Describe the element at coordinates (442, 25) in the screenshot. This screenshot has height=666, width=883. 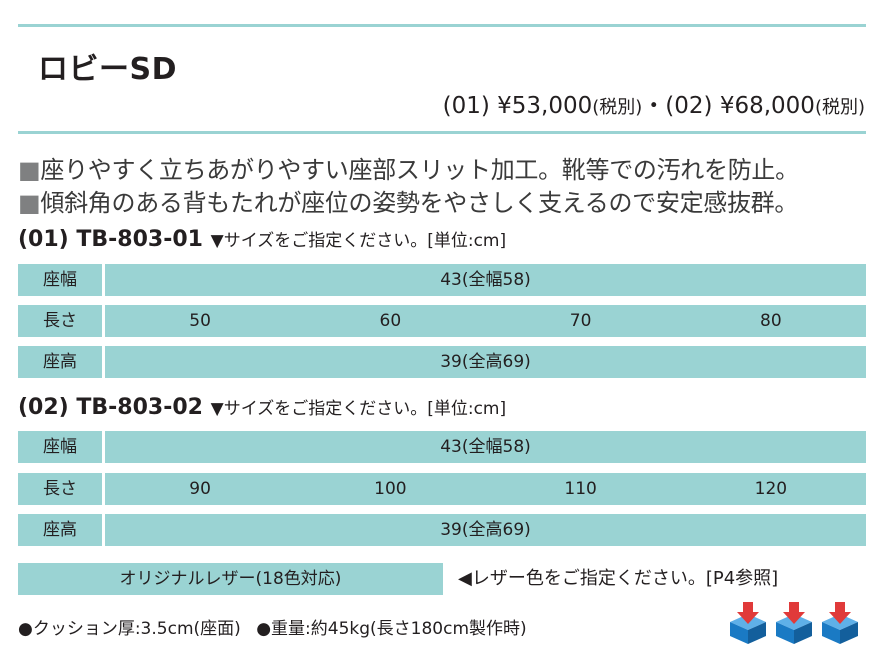
I see `top-rule` at that location.